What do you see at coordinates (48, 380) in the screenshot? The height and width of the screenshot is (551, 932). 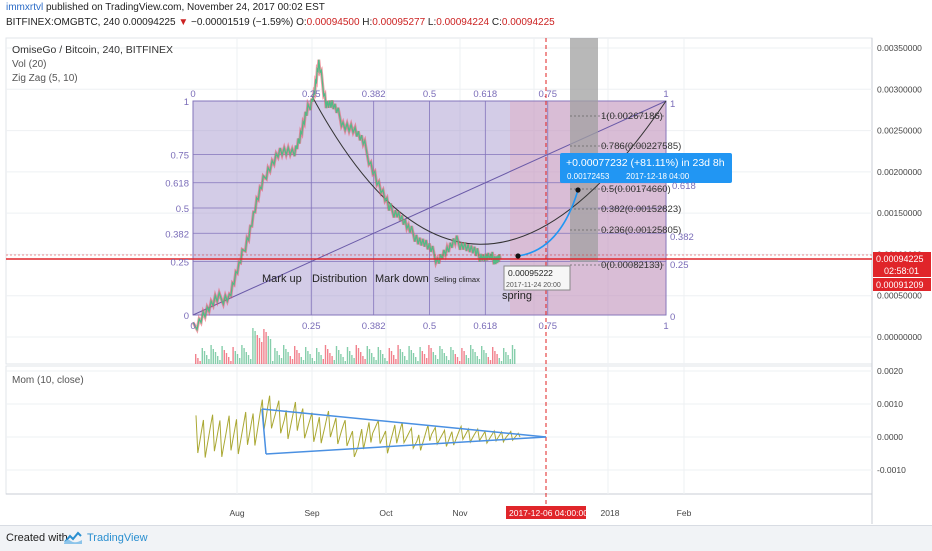 I see `legend-momentum: Mom (10, close)` at bounding box center [48, 380].